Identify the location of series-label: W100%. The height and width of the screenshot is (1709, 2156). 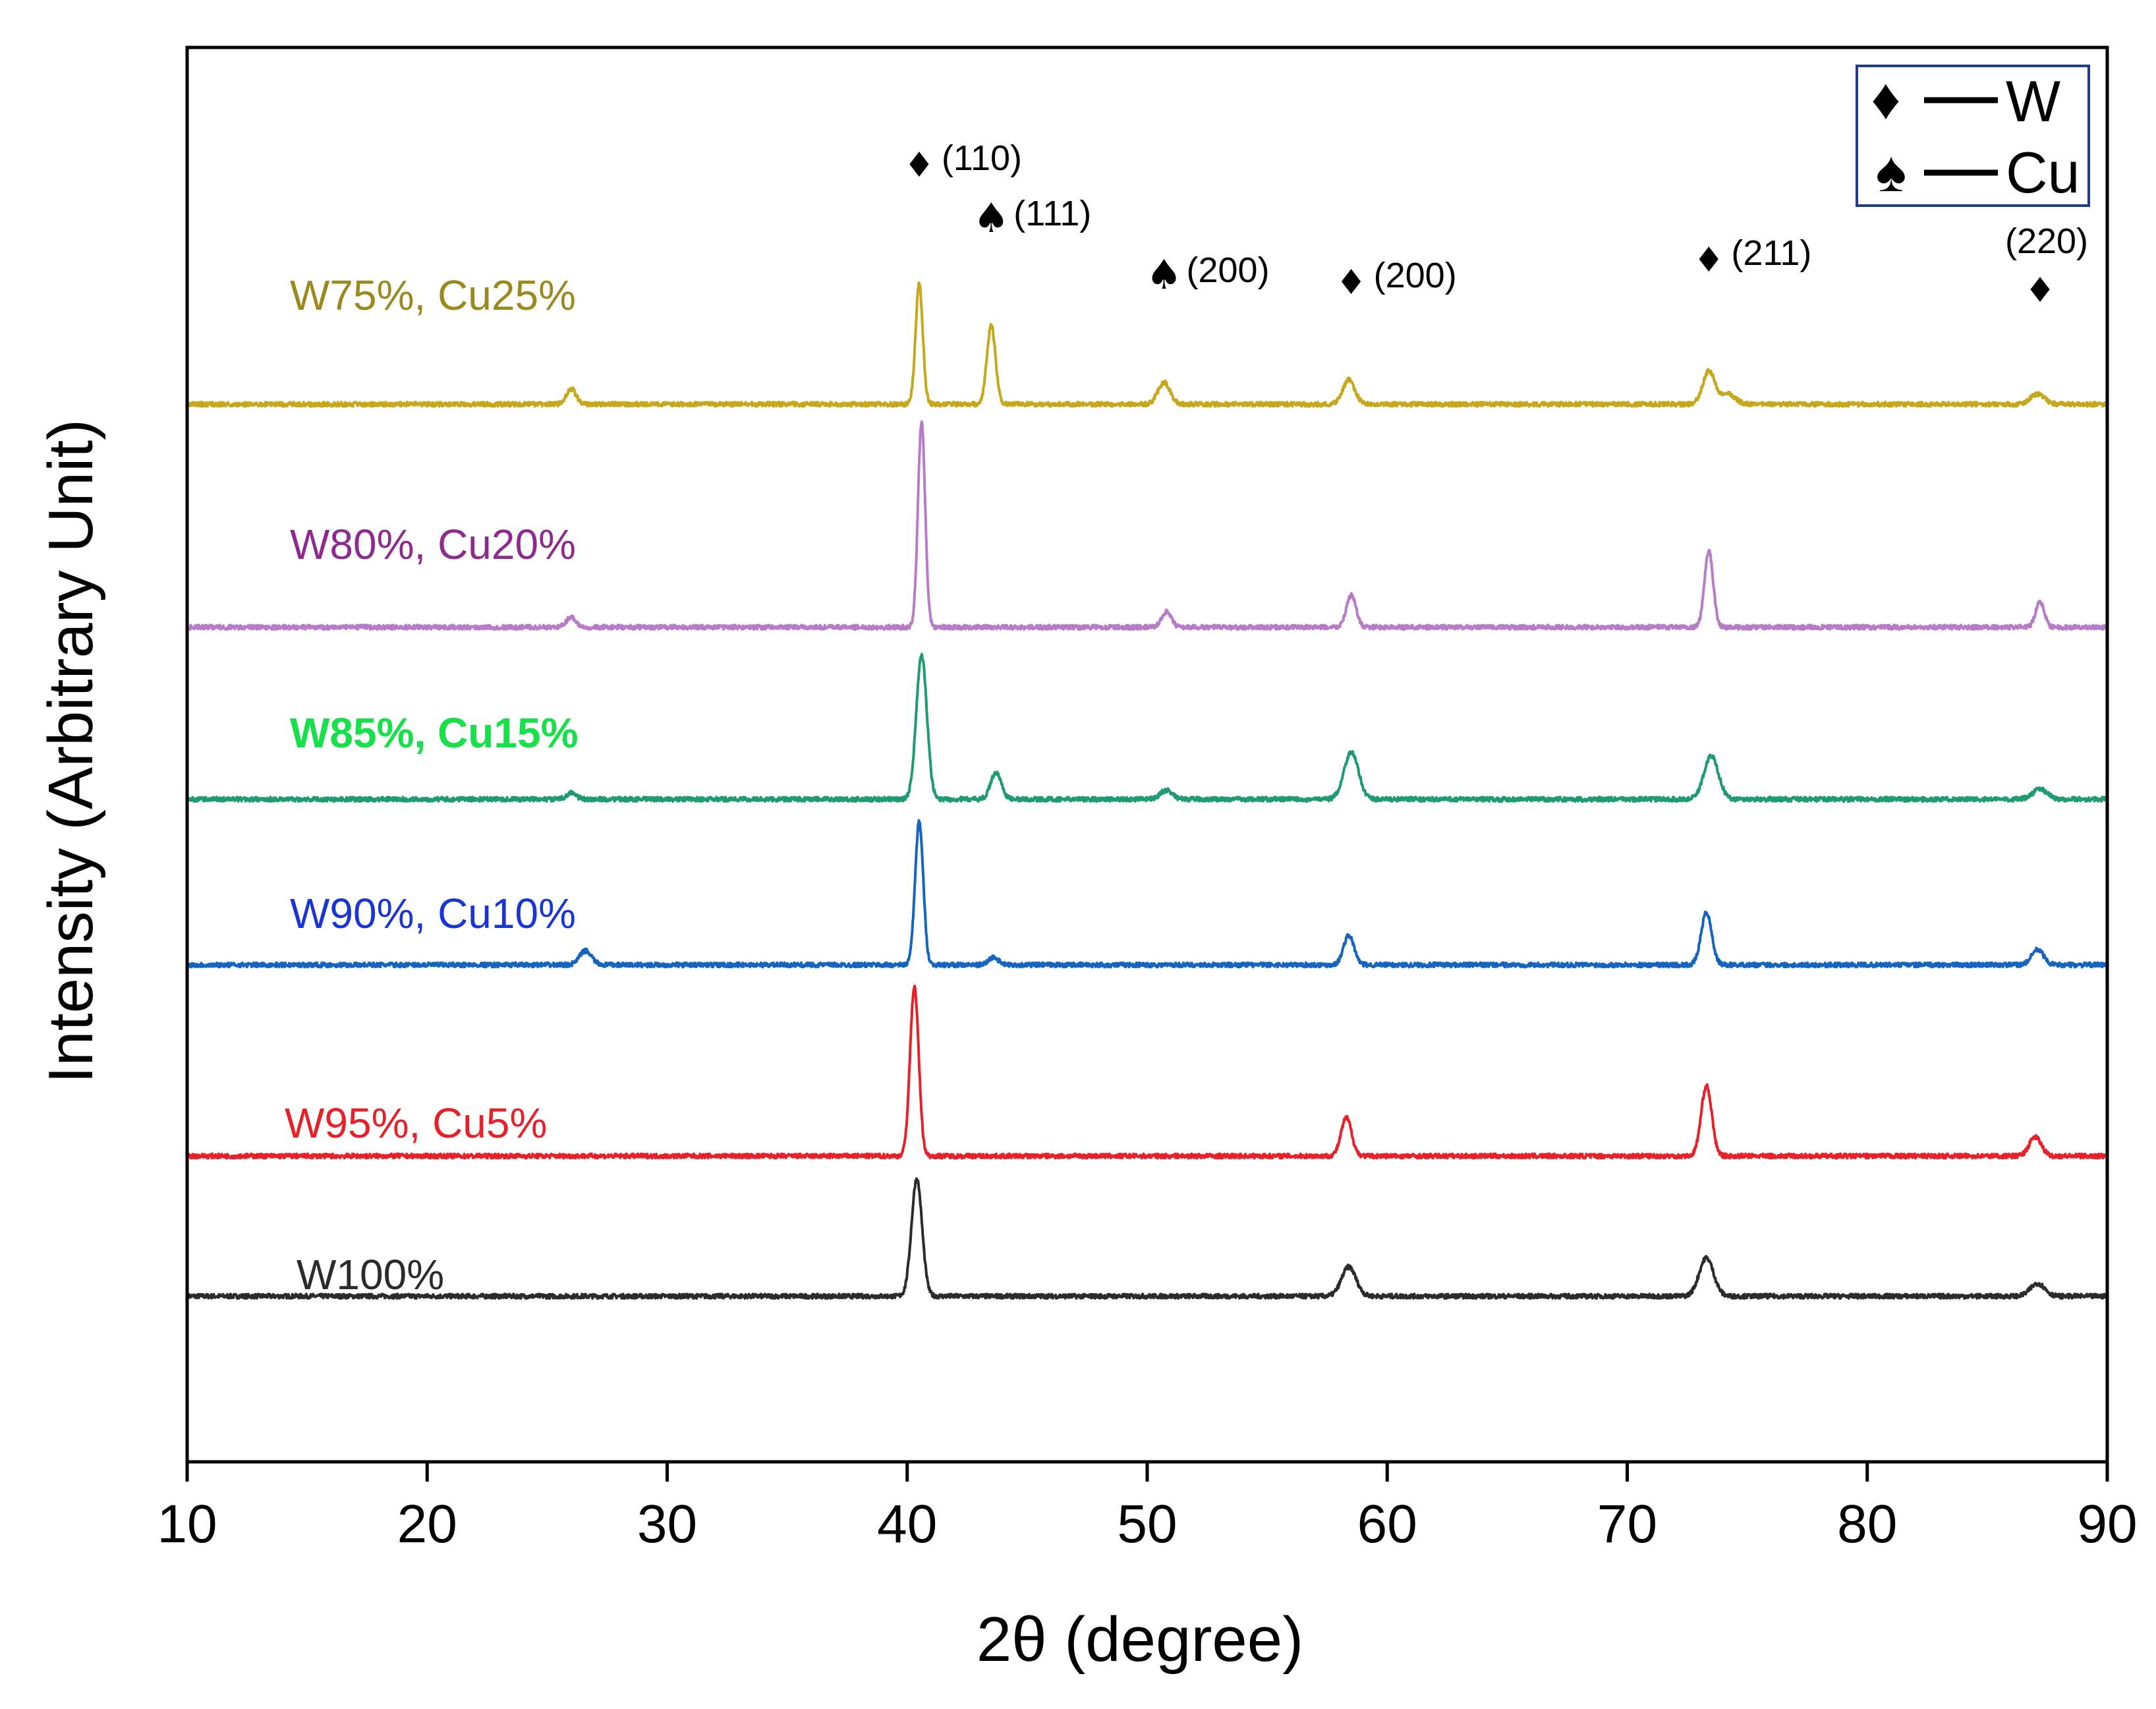
(370, 1274).